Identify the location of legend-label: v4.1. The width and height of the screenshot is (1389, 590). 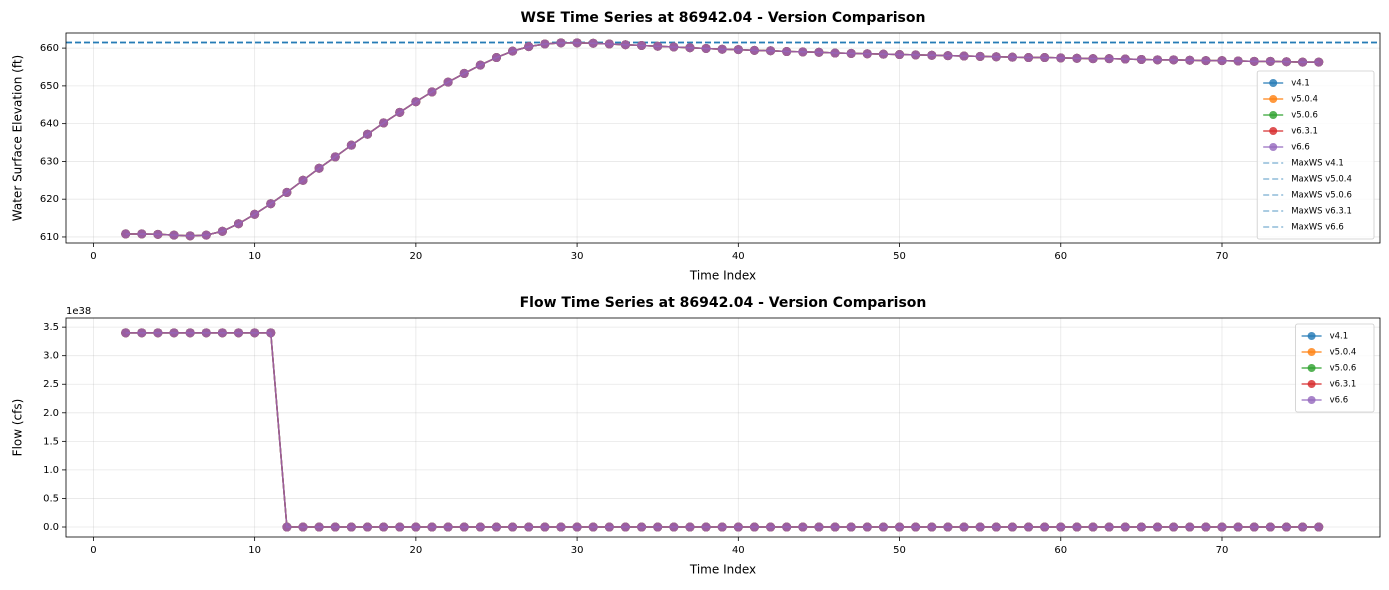
(1300, 84).